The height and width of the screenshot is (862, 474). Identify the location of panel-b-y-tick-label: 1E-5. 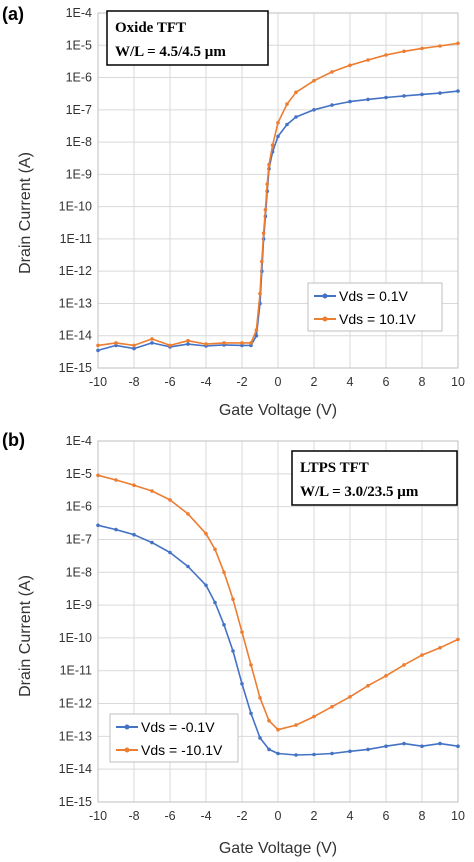
(79, 474).